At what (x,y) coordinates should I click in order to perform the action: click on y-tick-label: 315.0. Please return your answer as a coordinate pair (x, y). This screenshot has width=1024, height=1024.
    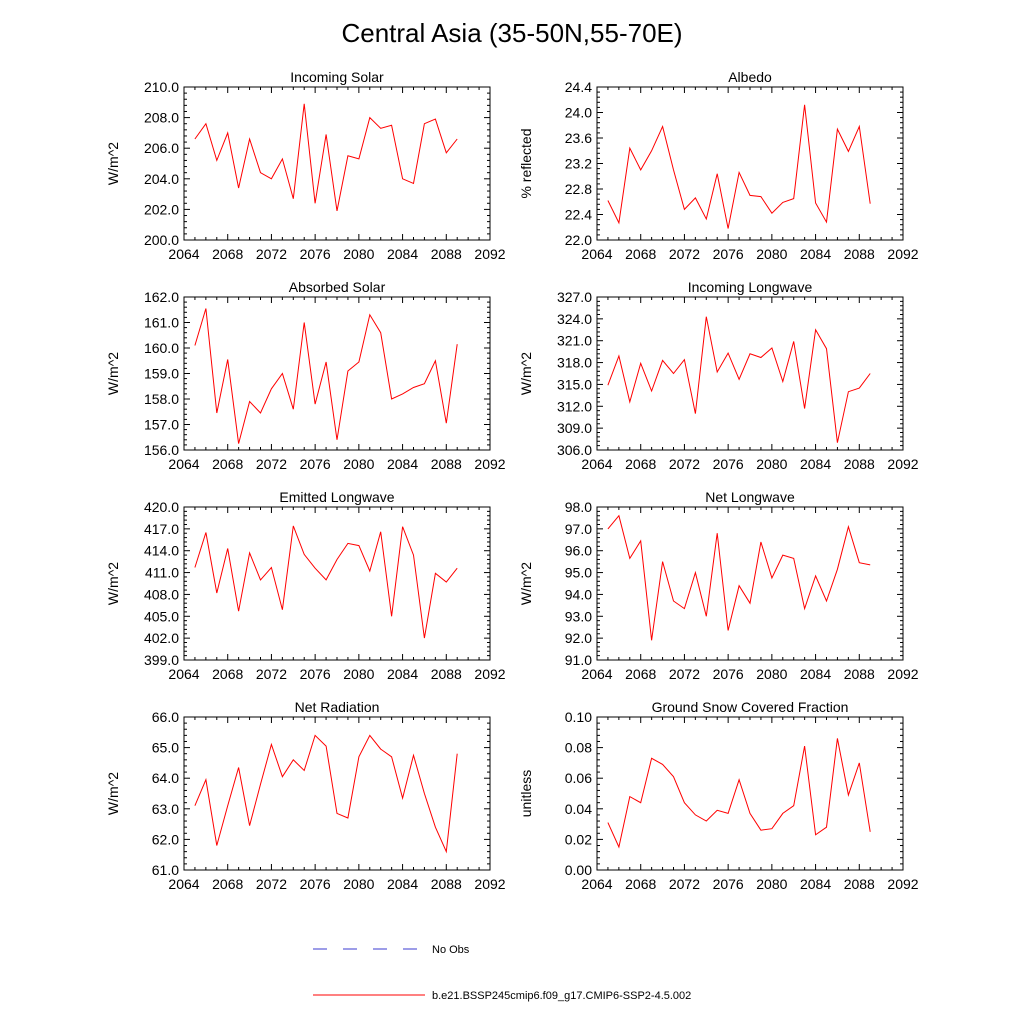
    Looking at the image, I should click on (574, 384).